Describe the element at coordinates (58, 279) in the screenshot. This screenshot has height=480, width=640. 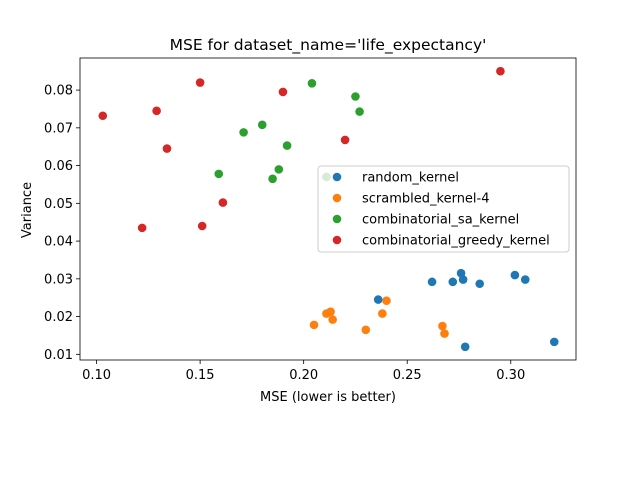
I see `y-tick-label: 0.03` at that location.